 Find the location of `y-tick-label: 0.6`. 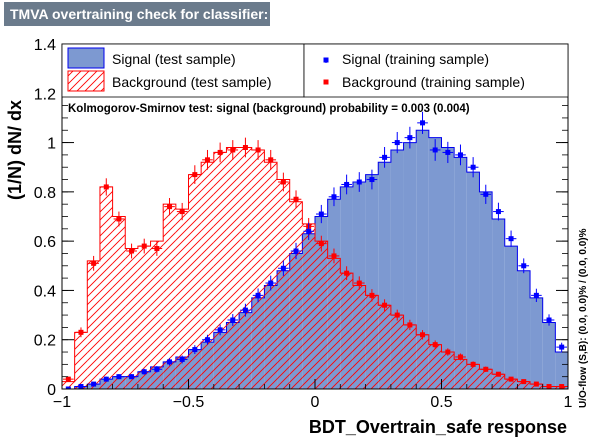

y-tick-label: 0.6 is located at coordinates (45, 242).